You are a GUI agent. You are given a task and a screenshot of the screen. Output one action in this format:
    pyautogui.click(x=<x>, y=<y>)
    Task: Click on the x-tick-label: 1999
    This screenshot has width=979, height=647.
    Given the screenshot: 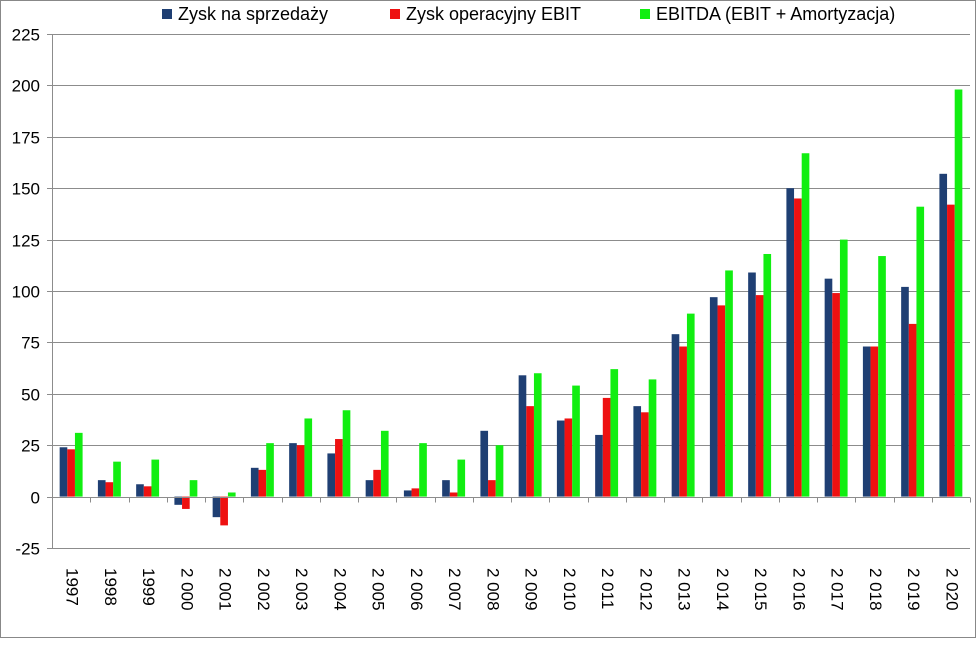 What is the action you would take?
    pyautogui.click(x=148, y=587)
    